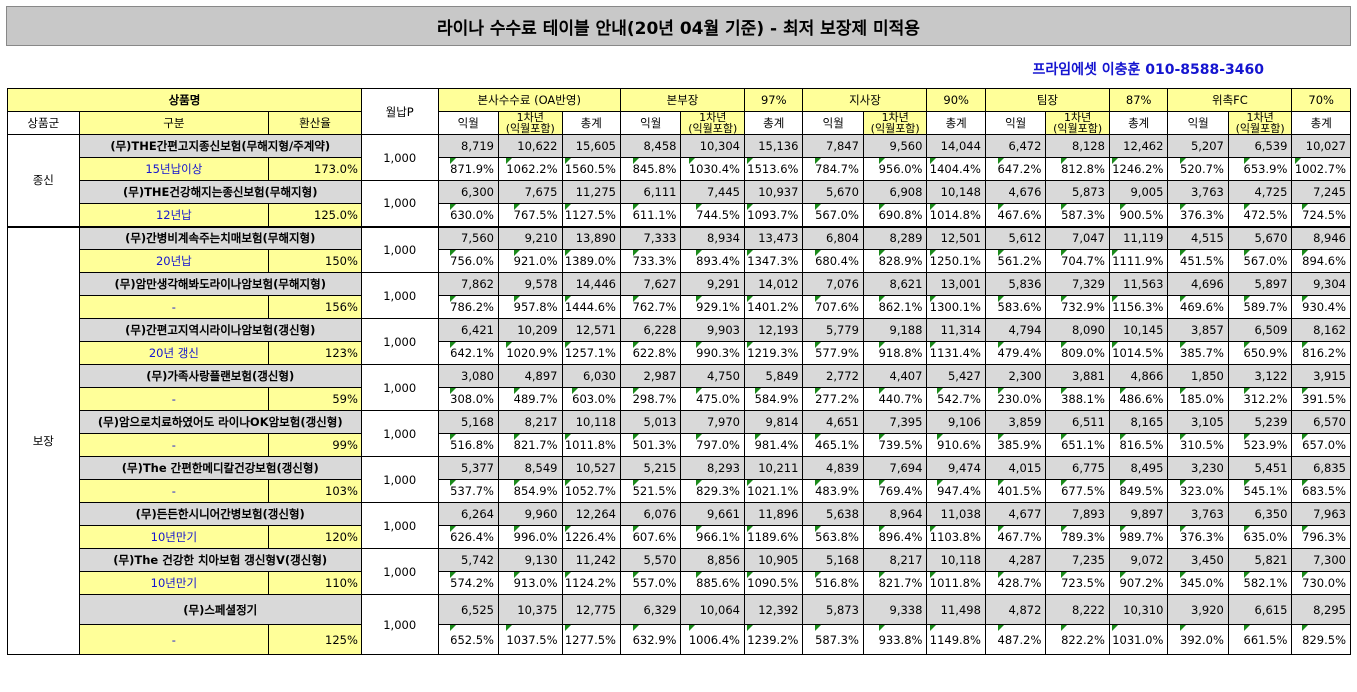 This screenshot has height=692, width=1357. What do you see at coordinates (1047, 100) in the screenshot?
I see `header-team: 팀장` at bounding box center [1047, 100].